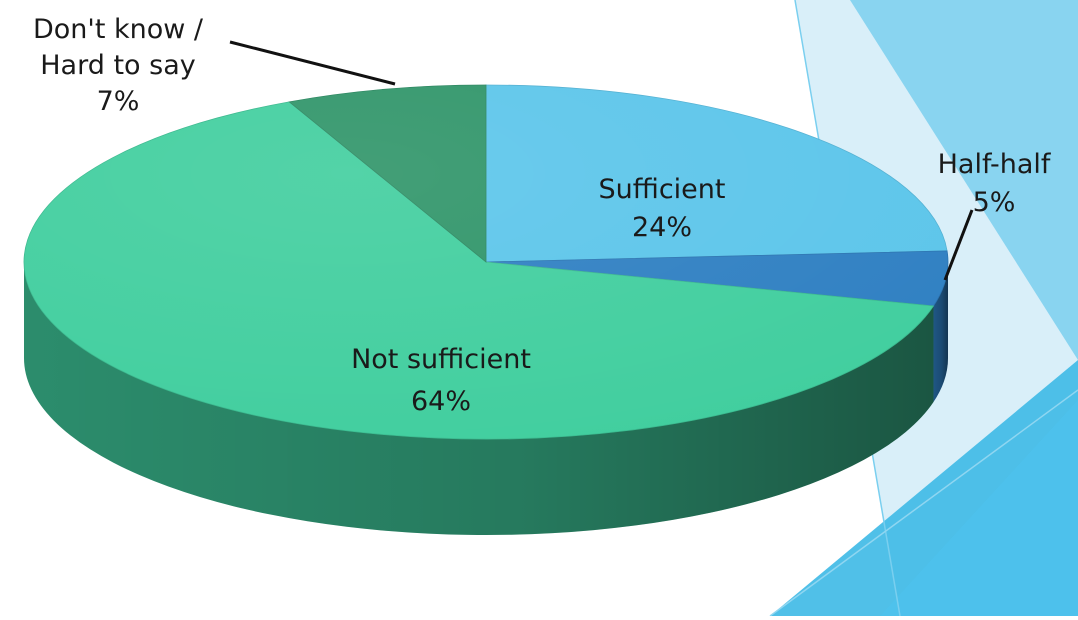 The height and width of the screenshot is (620, 1078). I want to click on label-not-sufficient-name: Not sufficient, so click(441, 359).